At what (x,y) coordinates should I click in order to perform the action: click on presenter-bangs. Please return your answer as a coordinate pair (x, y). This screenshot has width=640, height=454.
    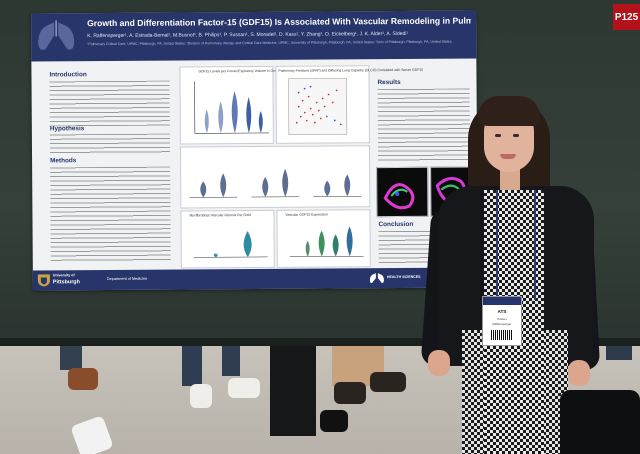
    Looking at the image, I should click on (509, 111).